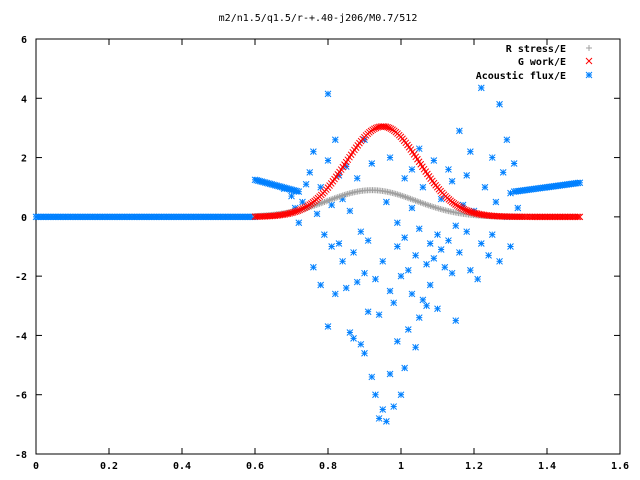  I want to click on x-tick-label: 1.6, so click(620, 466).